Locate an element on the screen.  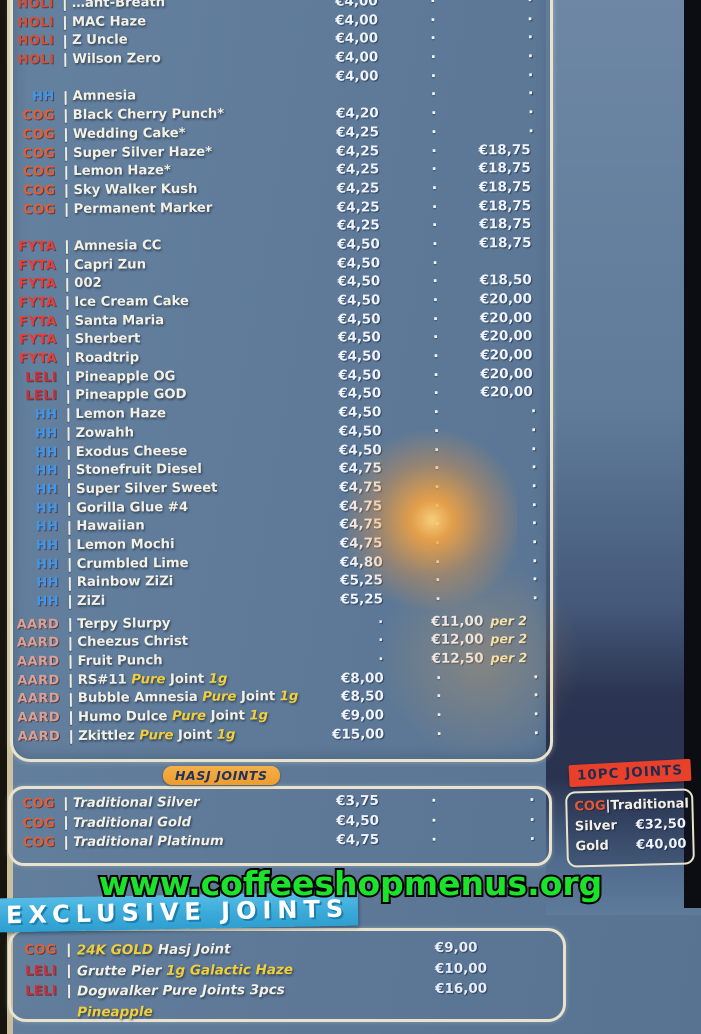
item-name: Traditional Silver is located at coordinates (192, 802).